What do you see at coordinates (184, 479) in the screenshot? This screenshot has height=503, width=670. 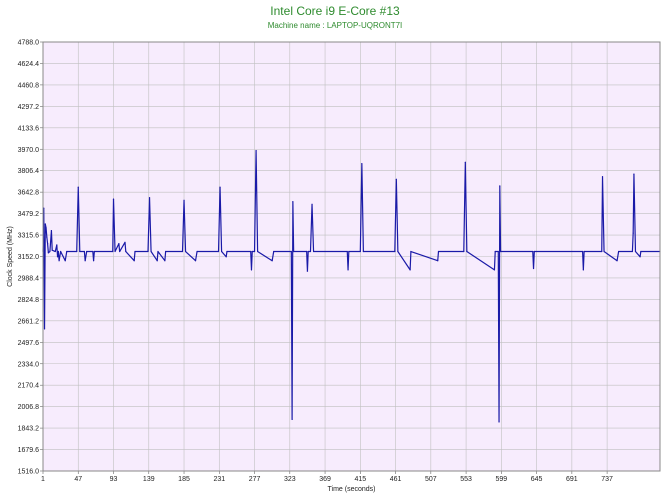 I see `x-tick-label: 185` at bounding box center [184, 479].